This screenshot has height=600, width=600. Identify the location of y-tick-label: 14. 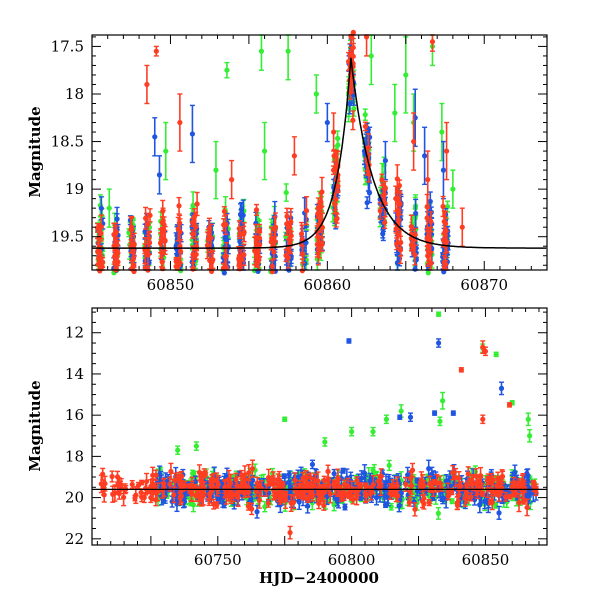
(74, 374).